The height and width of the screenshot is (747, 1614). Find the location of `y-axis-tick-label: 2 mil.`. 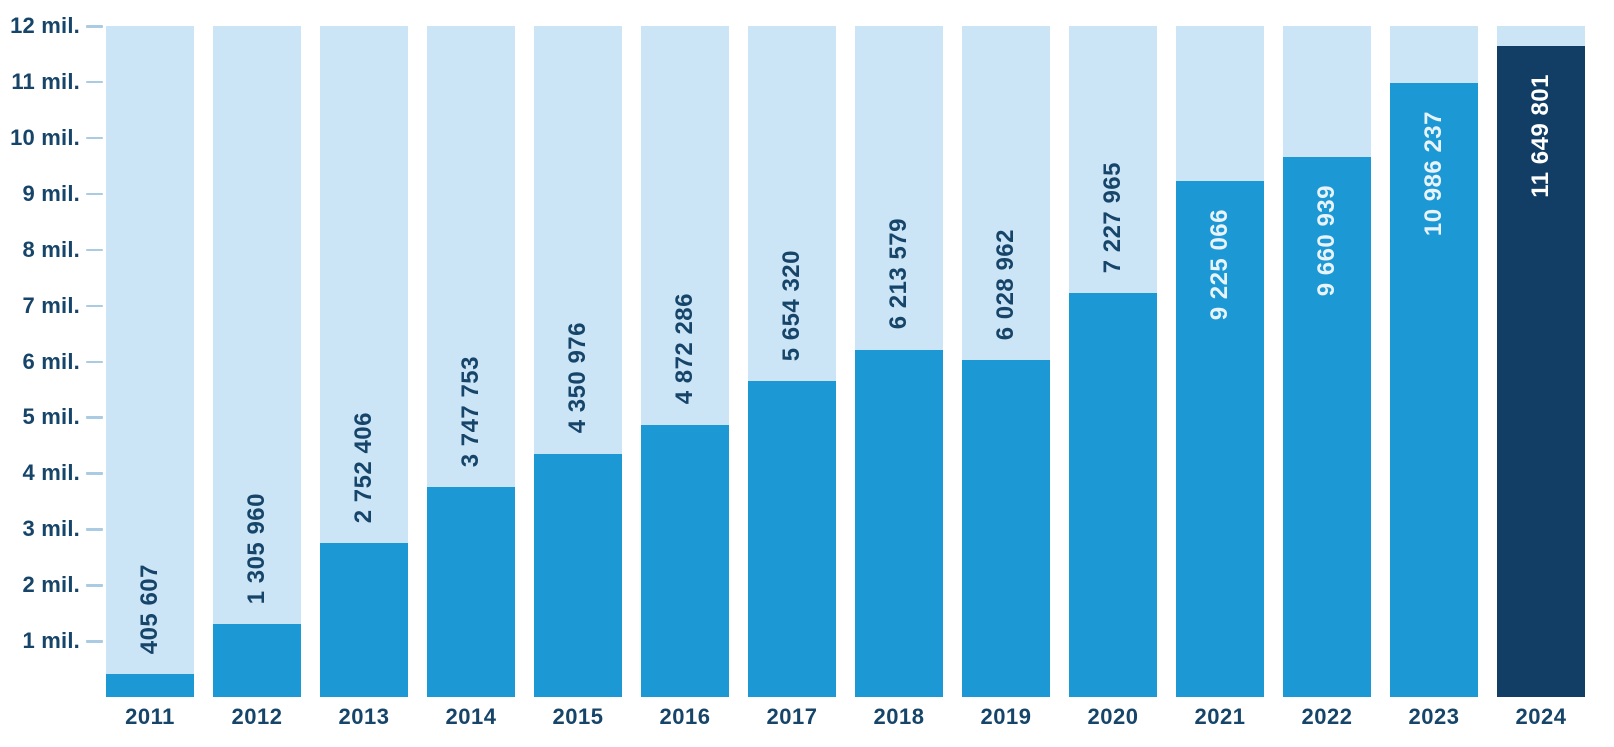

y-axis-tick-label: 2 mil. is located at coordinates (51, 585).